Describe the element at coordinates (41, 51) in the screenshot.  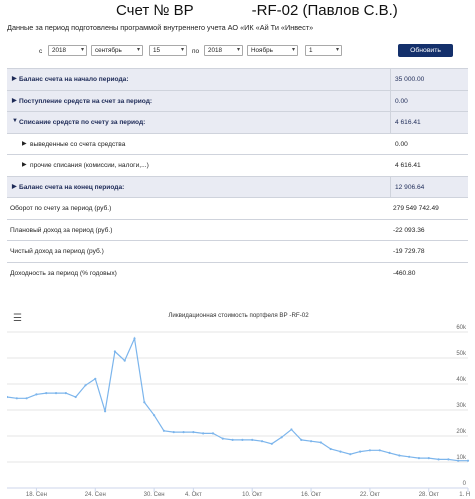
I see `from-label: с` at that location.